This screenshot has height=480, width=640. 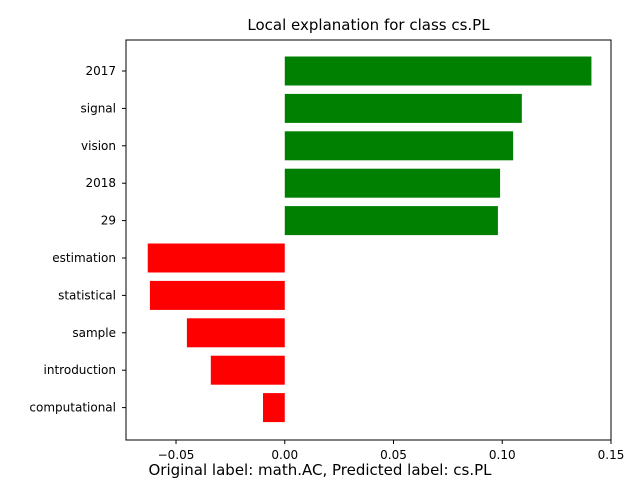 I want to click on y-tick-label: statistical, so click(x=87, y=295).